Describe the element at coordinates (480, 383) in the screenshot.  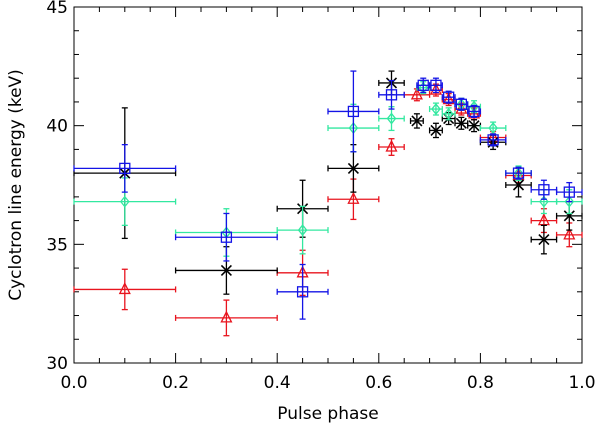
I see `x-tick-label: 0.8` at that location.